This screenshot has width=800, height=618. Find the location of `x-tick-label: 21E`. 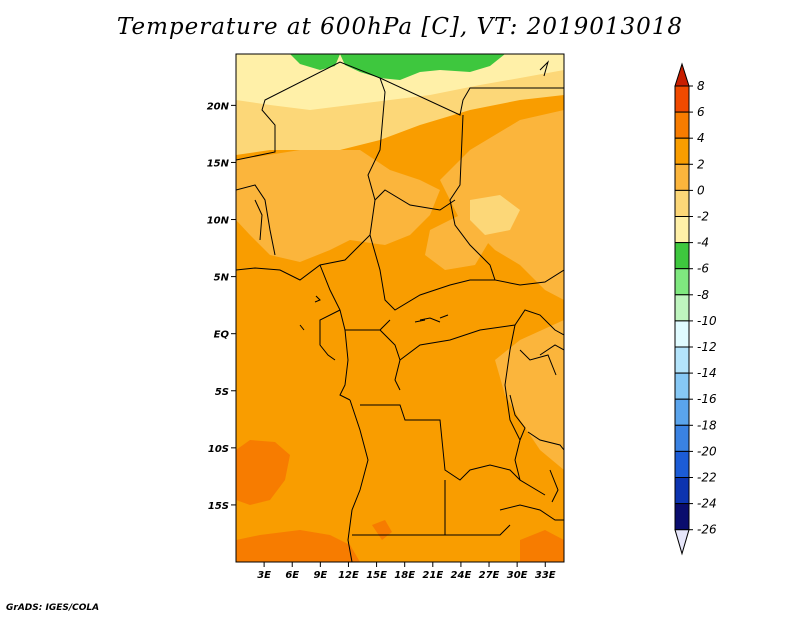

x-tick-label: 21E is located at coordinates (432, 575).